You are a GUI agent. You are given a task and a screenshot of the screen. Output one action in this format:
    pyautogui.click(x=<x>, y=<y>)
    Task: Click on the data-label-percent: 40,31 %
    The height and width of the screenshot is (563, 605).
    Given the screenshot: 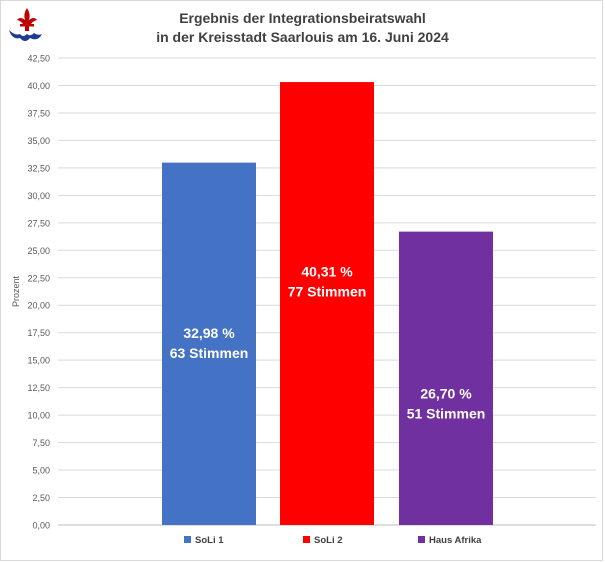 What is the action you would take?
    pyautogui.click(x=327, y=272)
    